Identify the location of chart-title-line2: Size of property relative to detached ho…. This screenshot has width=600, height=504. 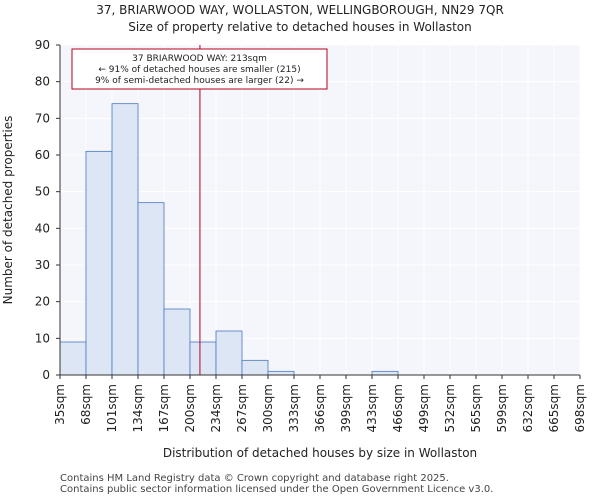
(299, 27).